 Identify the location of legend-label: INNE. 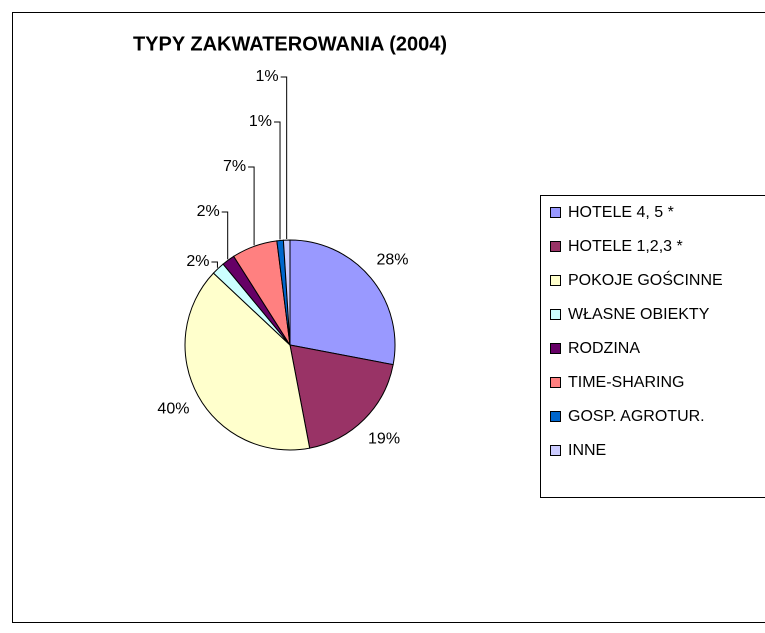
(587, 450).